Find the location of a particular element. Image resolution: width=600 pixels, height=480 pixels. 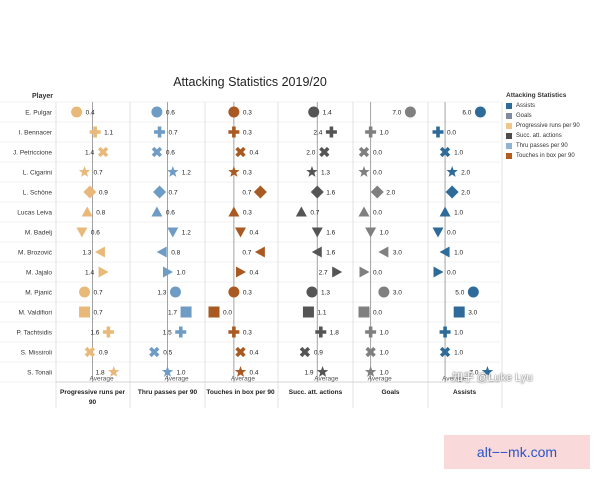

legend-label: Progressive runs per 90 is located at coordinates (548, 126).